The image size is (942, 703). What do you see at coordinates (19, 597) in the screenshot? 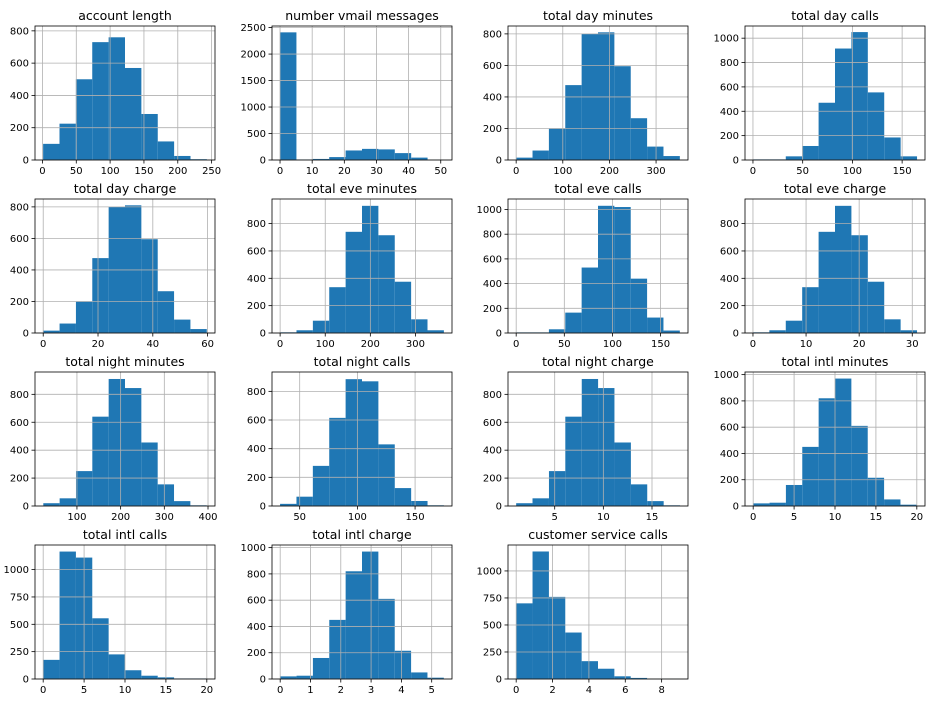
I see `y-tick-label: 750` at bounding box center [19, 597].